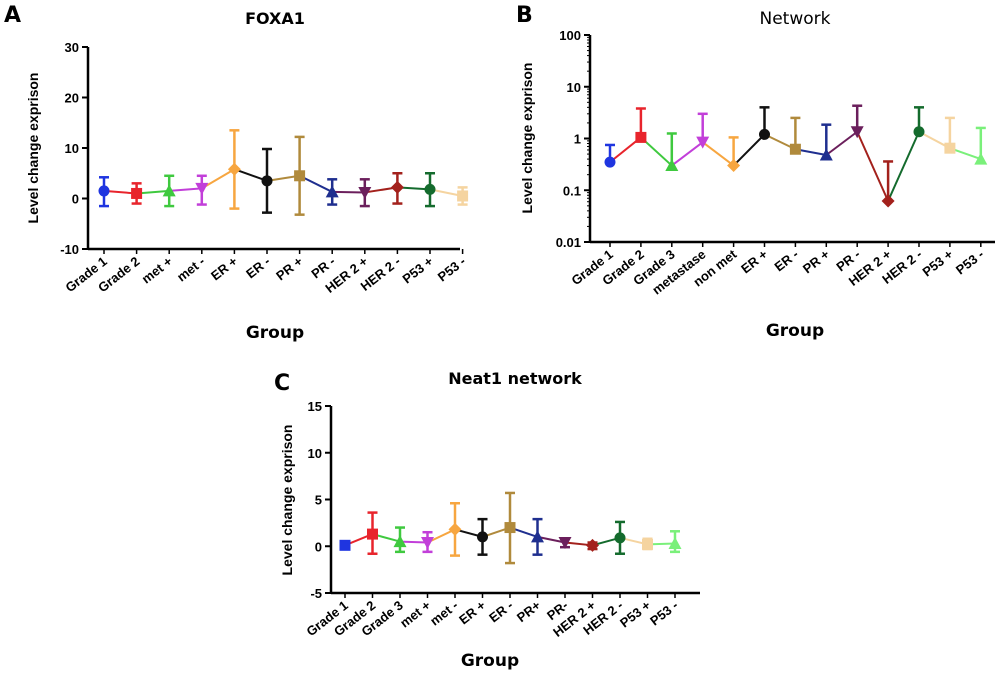  I want to click on panel-c-ytick-label: 0, so click(318, 546).